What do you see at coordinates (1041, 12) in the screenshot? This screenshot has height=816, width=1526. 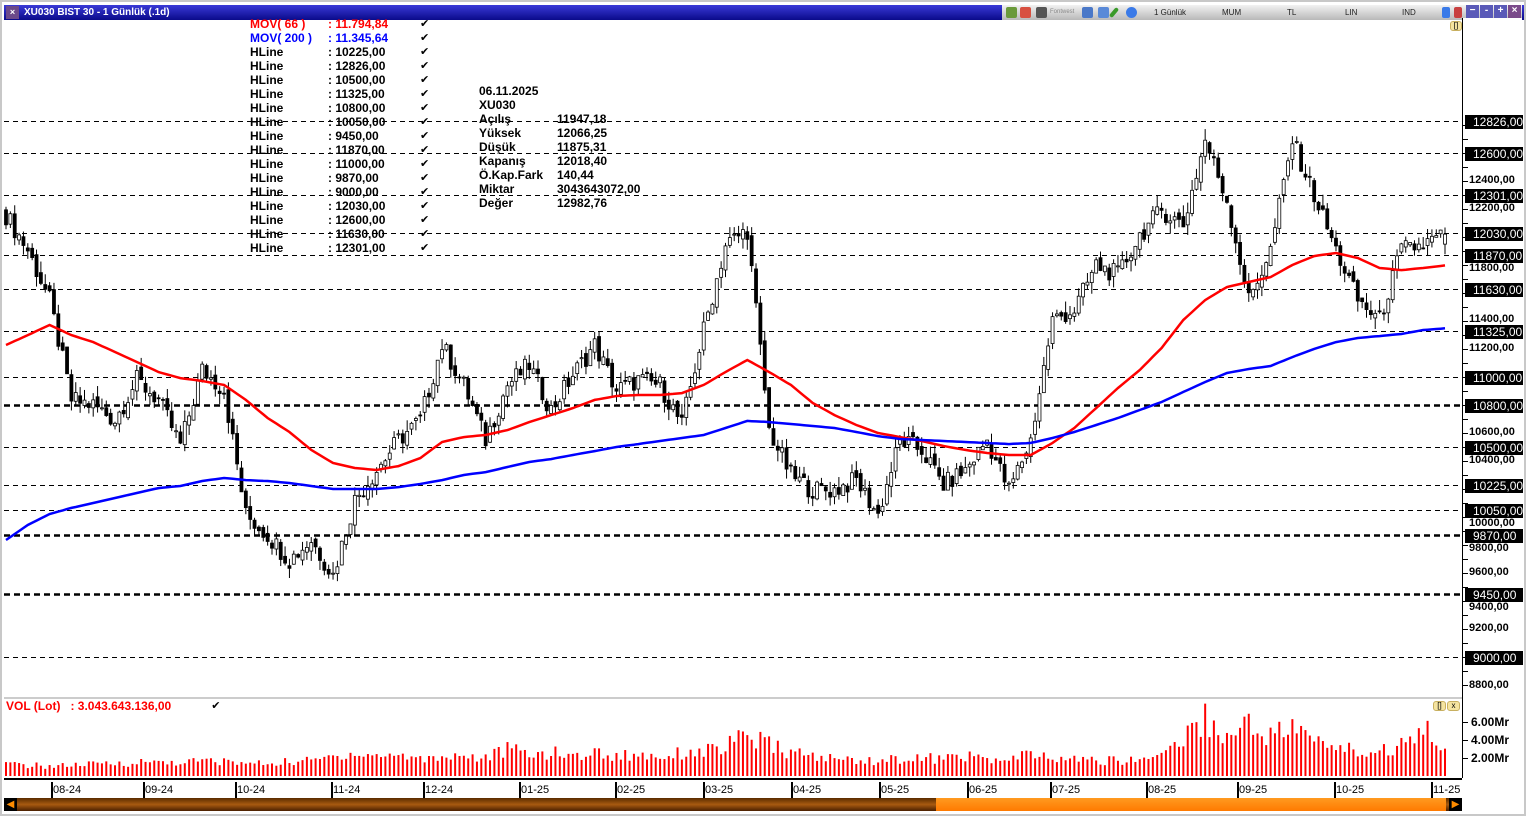 I see `window-icon` at bounding box center [1041, 12].